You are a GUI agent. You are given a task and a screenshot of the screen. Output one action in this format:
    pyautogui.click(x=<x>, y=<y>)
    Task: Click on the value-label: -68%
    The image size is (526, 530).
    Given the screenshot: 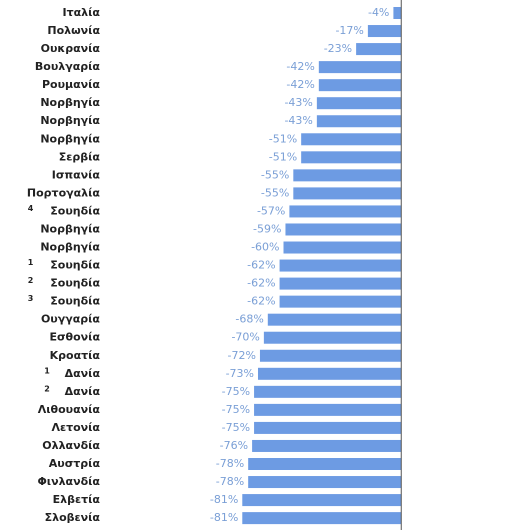 What is the action you would take?
    pyautogui.click(x=249, y=319)
    